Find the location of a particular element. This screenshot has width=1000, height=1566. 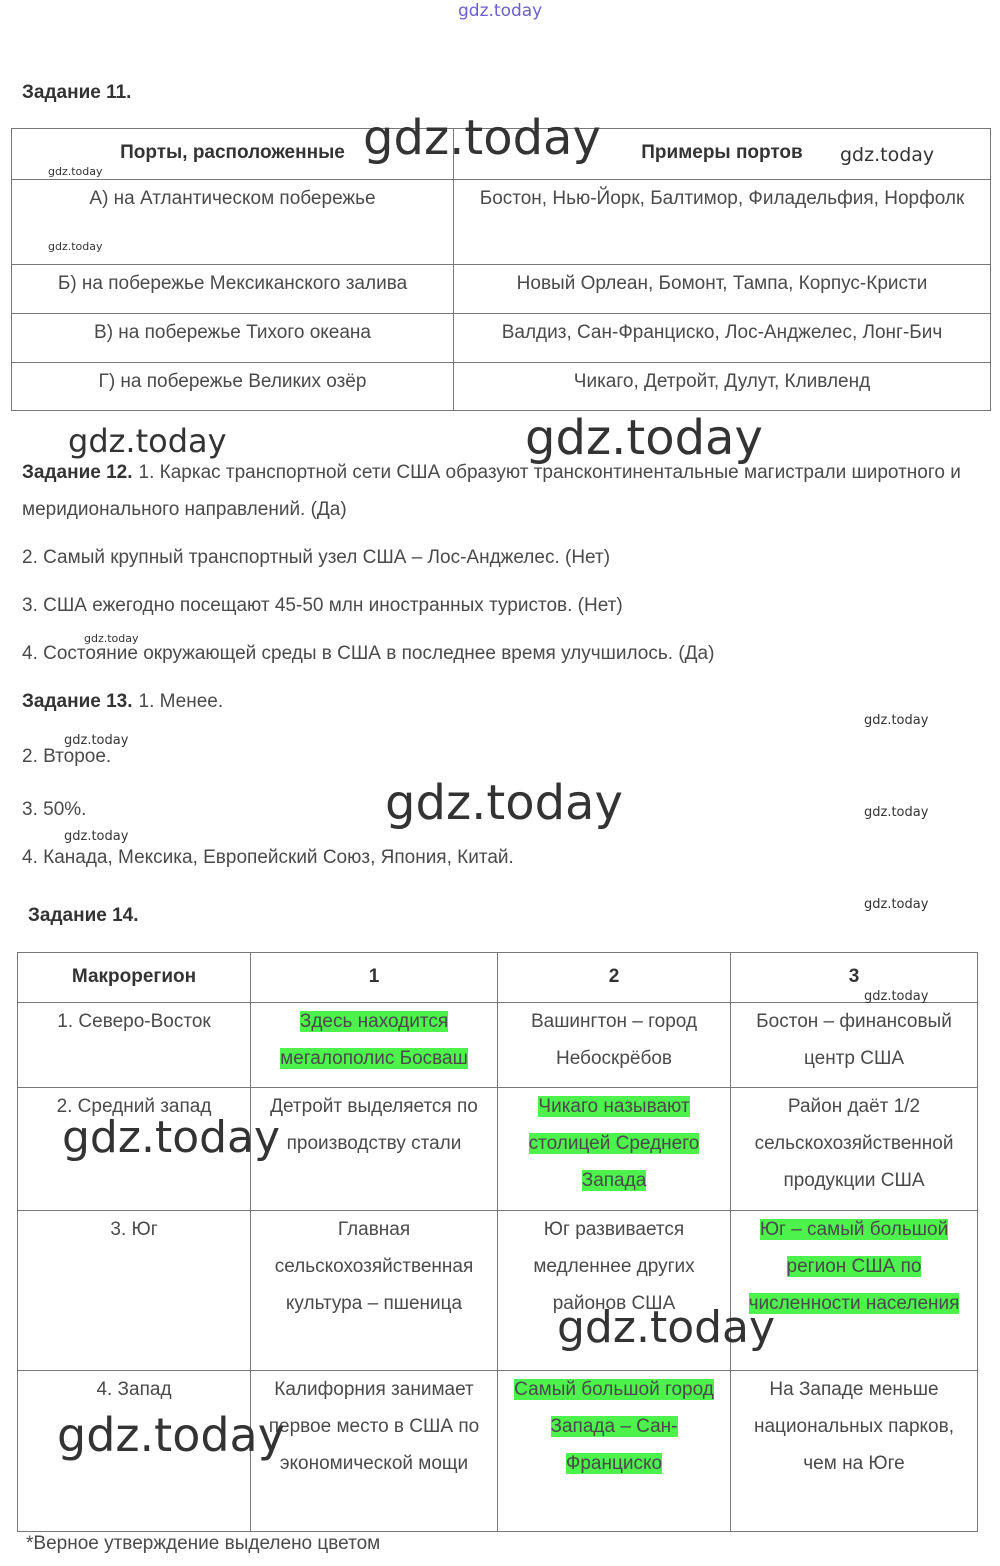

cell-text: 2. Средний запад is located at coordinates (134, 1106).